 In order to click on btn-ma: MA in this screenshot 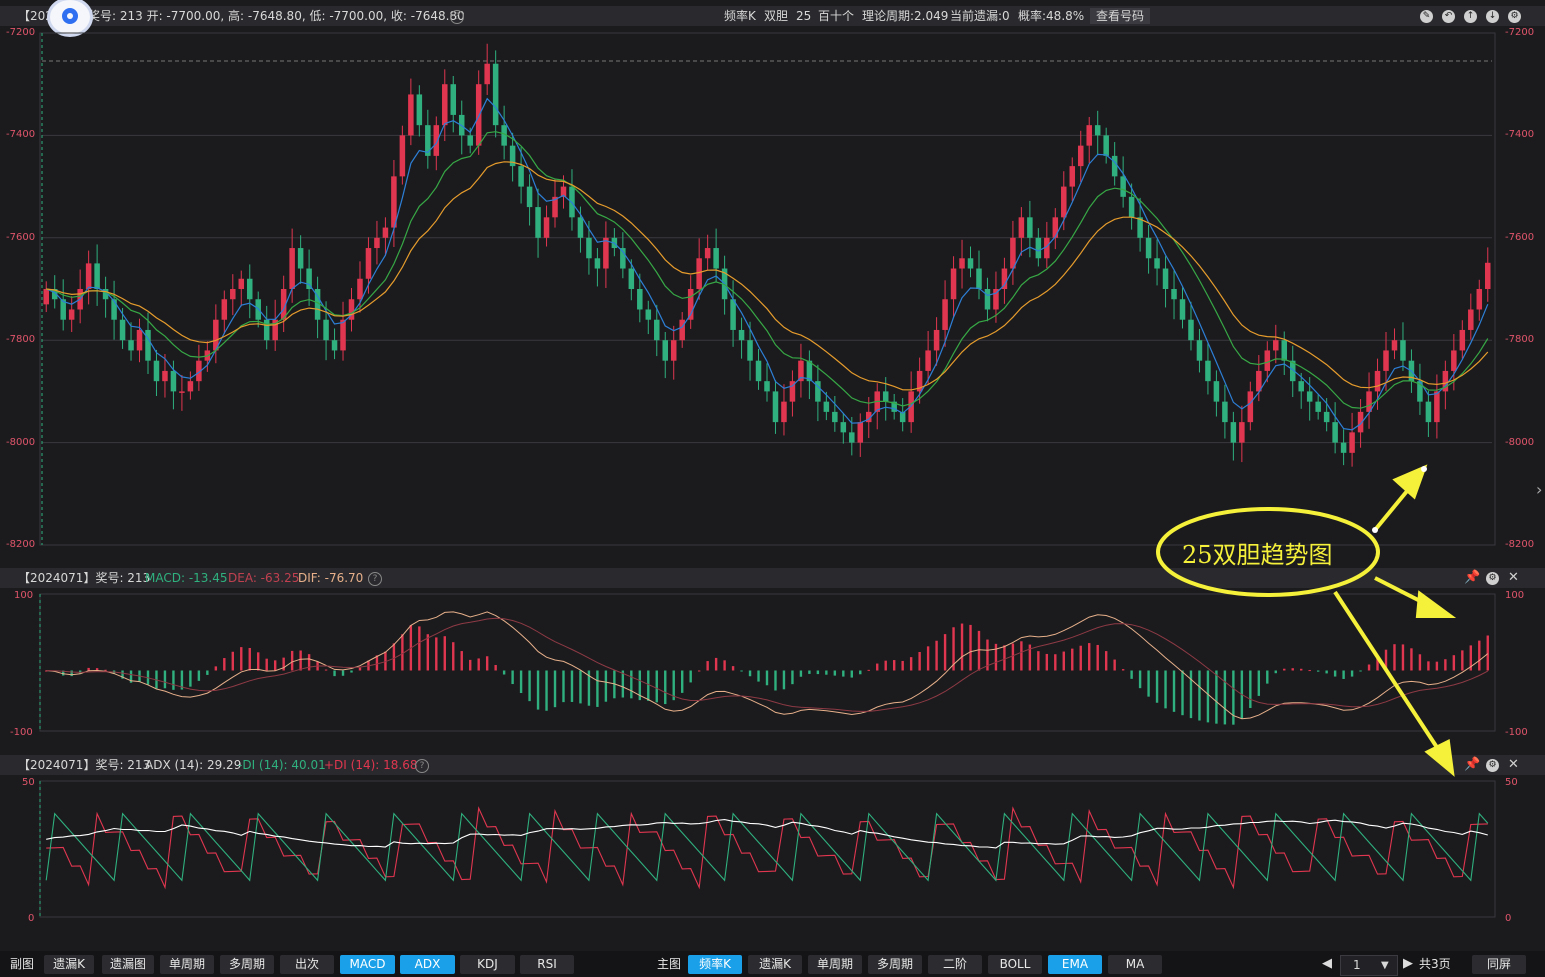, I will do `click(1135, 964)`.